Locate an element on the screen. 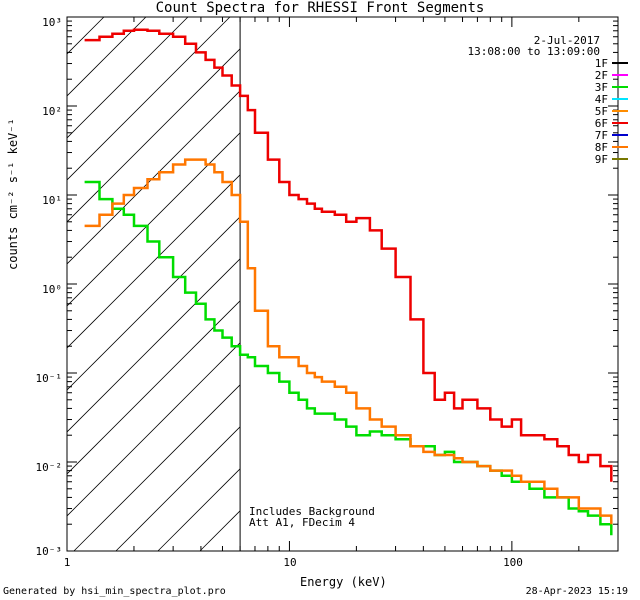 This screenshot has width=640, height=600. chart-title: Count Spectra for RHESSI Front Segments is located at coordinates (320, 8).